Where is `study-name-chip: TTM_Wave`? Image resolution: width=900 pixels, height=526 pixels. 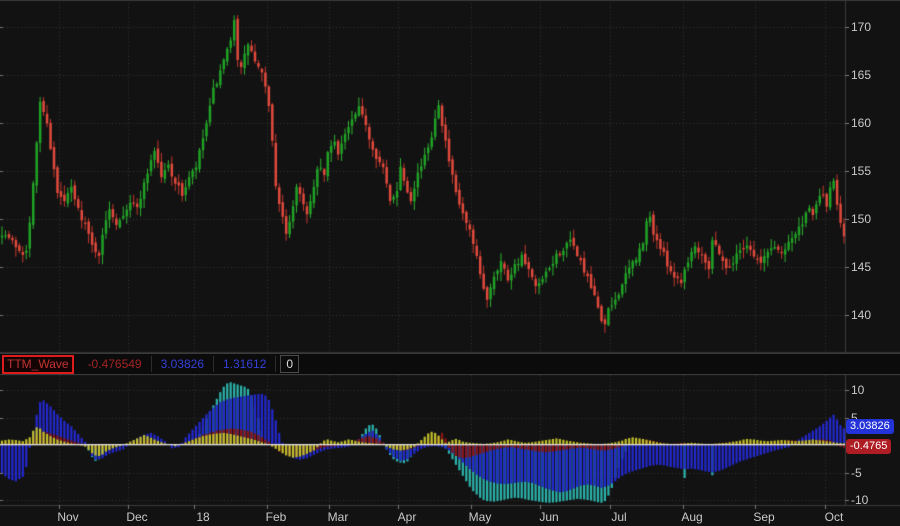 study-name-chip: TTM_Wave is located at coordinates (38, 364).